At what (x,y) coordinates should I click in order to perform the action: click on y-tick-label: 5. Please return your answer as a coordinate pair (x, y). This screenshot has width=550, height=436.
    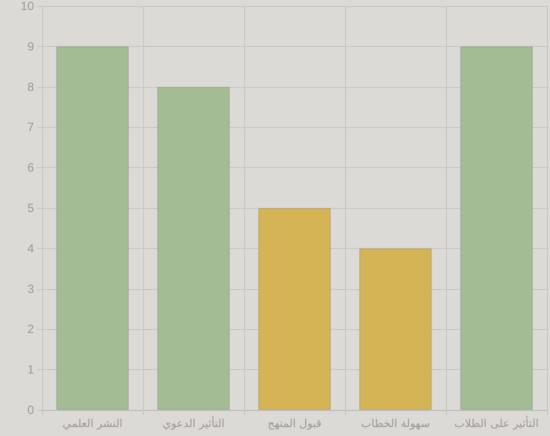
    Looking at the image, I should click on (30, 208).